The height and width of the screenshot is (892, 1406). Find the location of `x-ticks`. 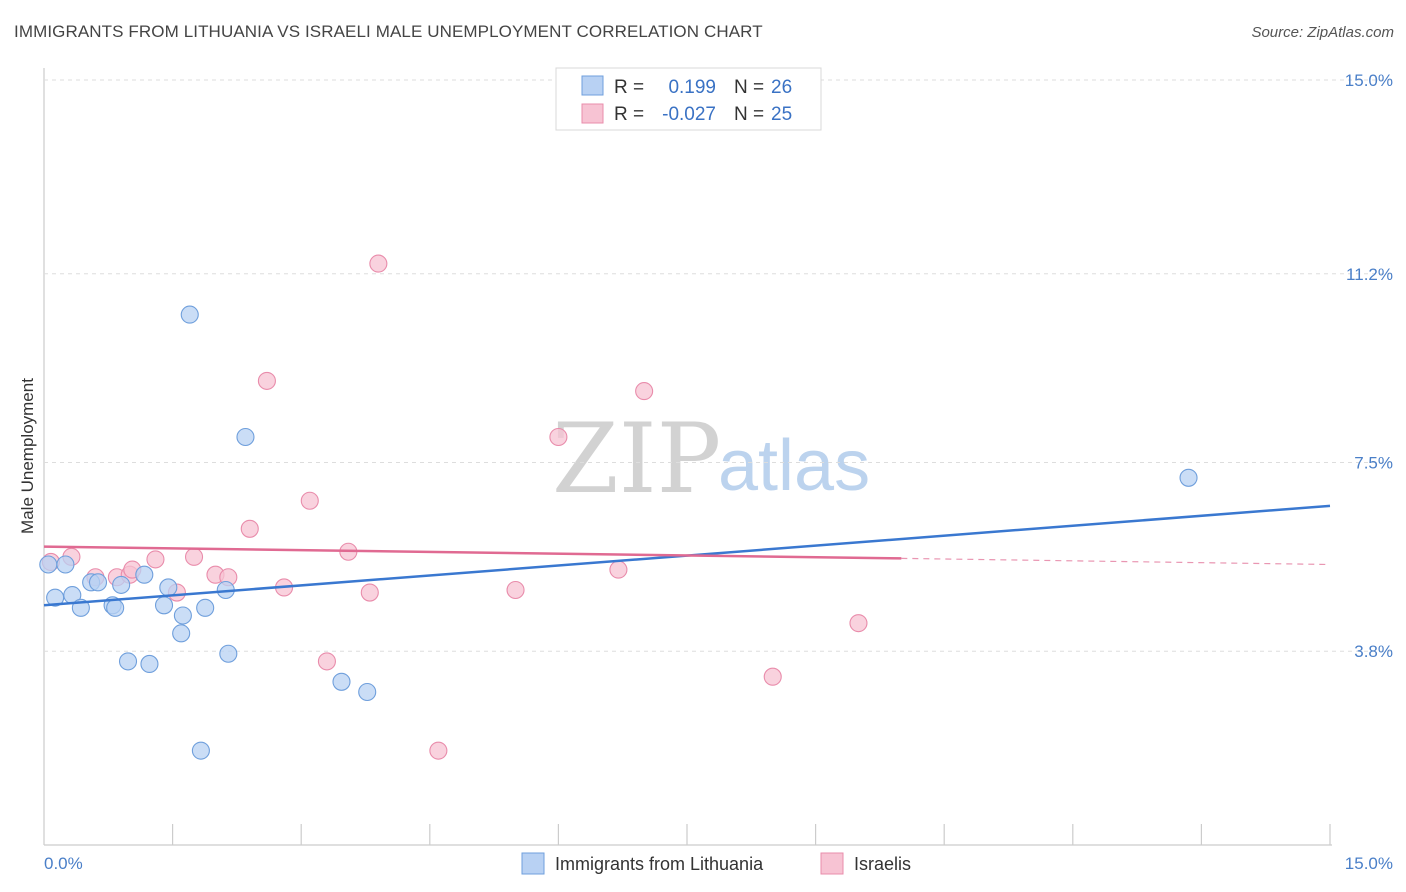

x-ticks is located at coordinates (751, 834).